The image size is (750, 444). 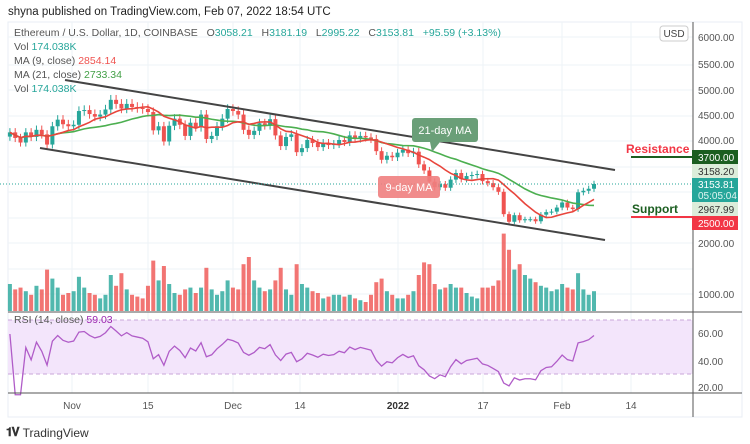 I want to click on rsi-legend: RSI (14, close) 59.03, so click(x=63, y=320).